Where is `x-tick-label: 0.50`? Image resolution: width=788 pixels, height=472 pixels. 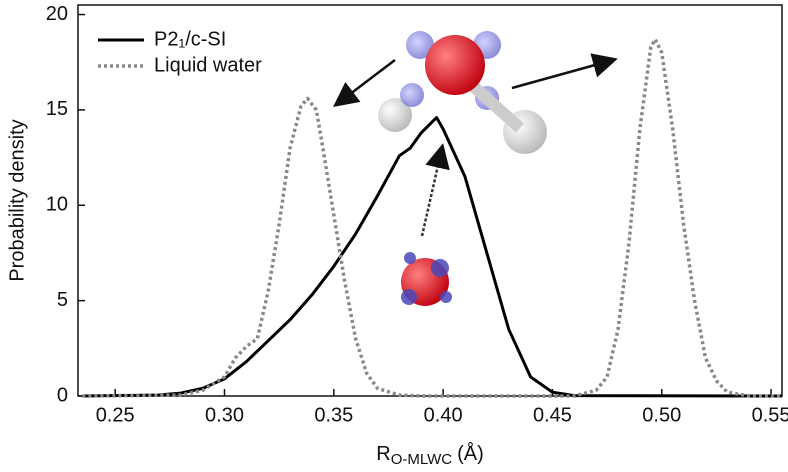 x-tick-label: 0.50 is located at coordinates (661, 415).